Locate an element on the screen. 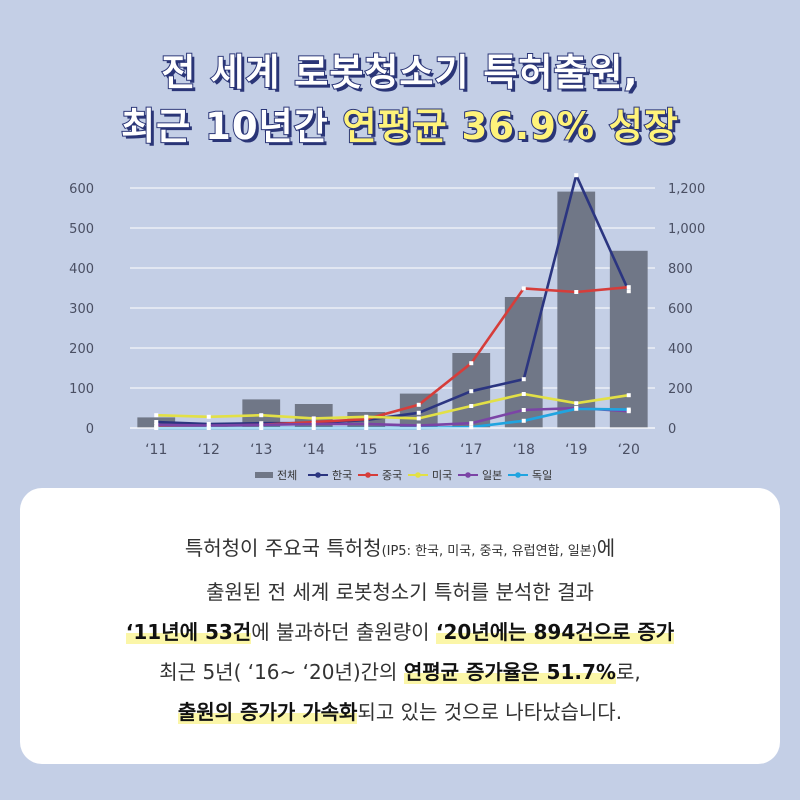 The width and height of the screenshot is (800, 800). highlight-acceleration: 출원의 증가가 가속화 is located at coordinates (267, 712).